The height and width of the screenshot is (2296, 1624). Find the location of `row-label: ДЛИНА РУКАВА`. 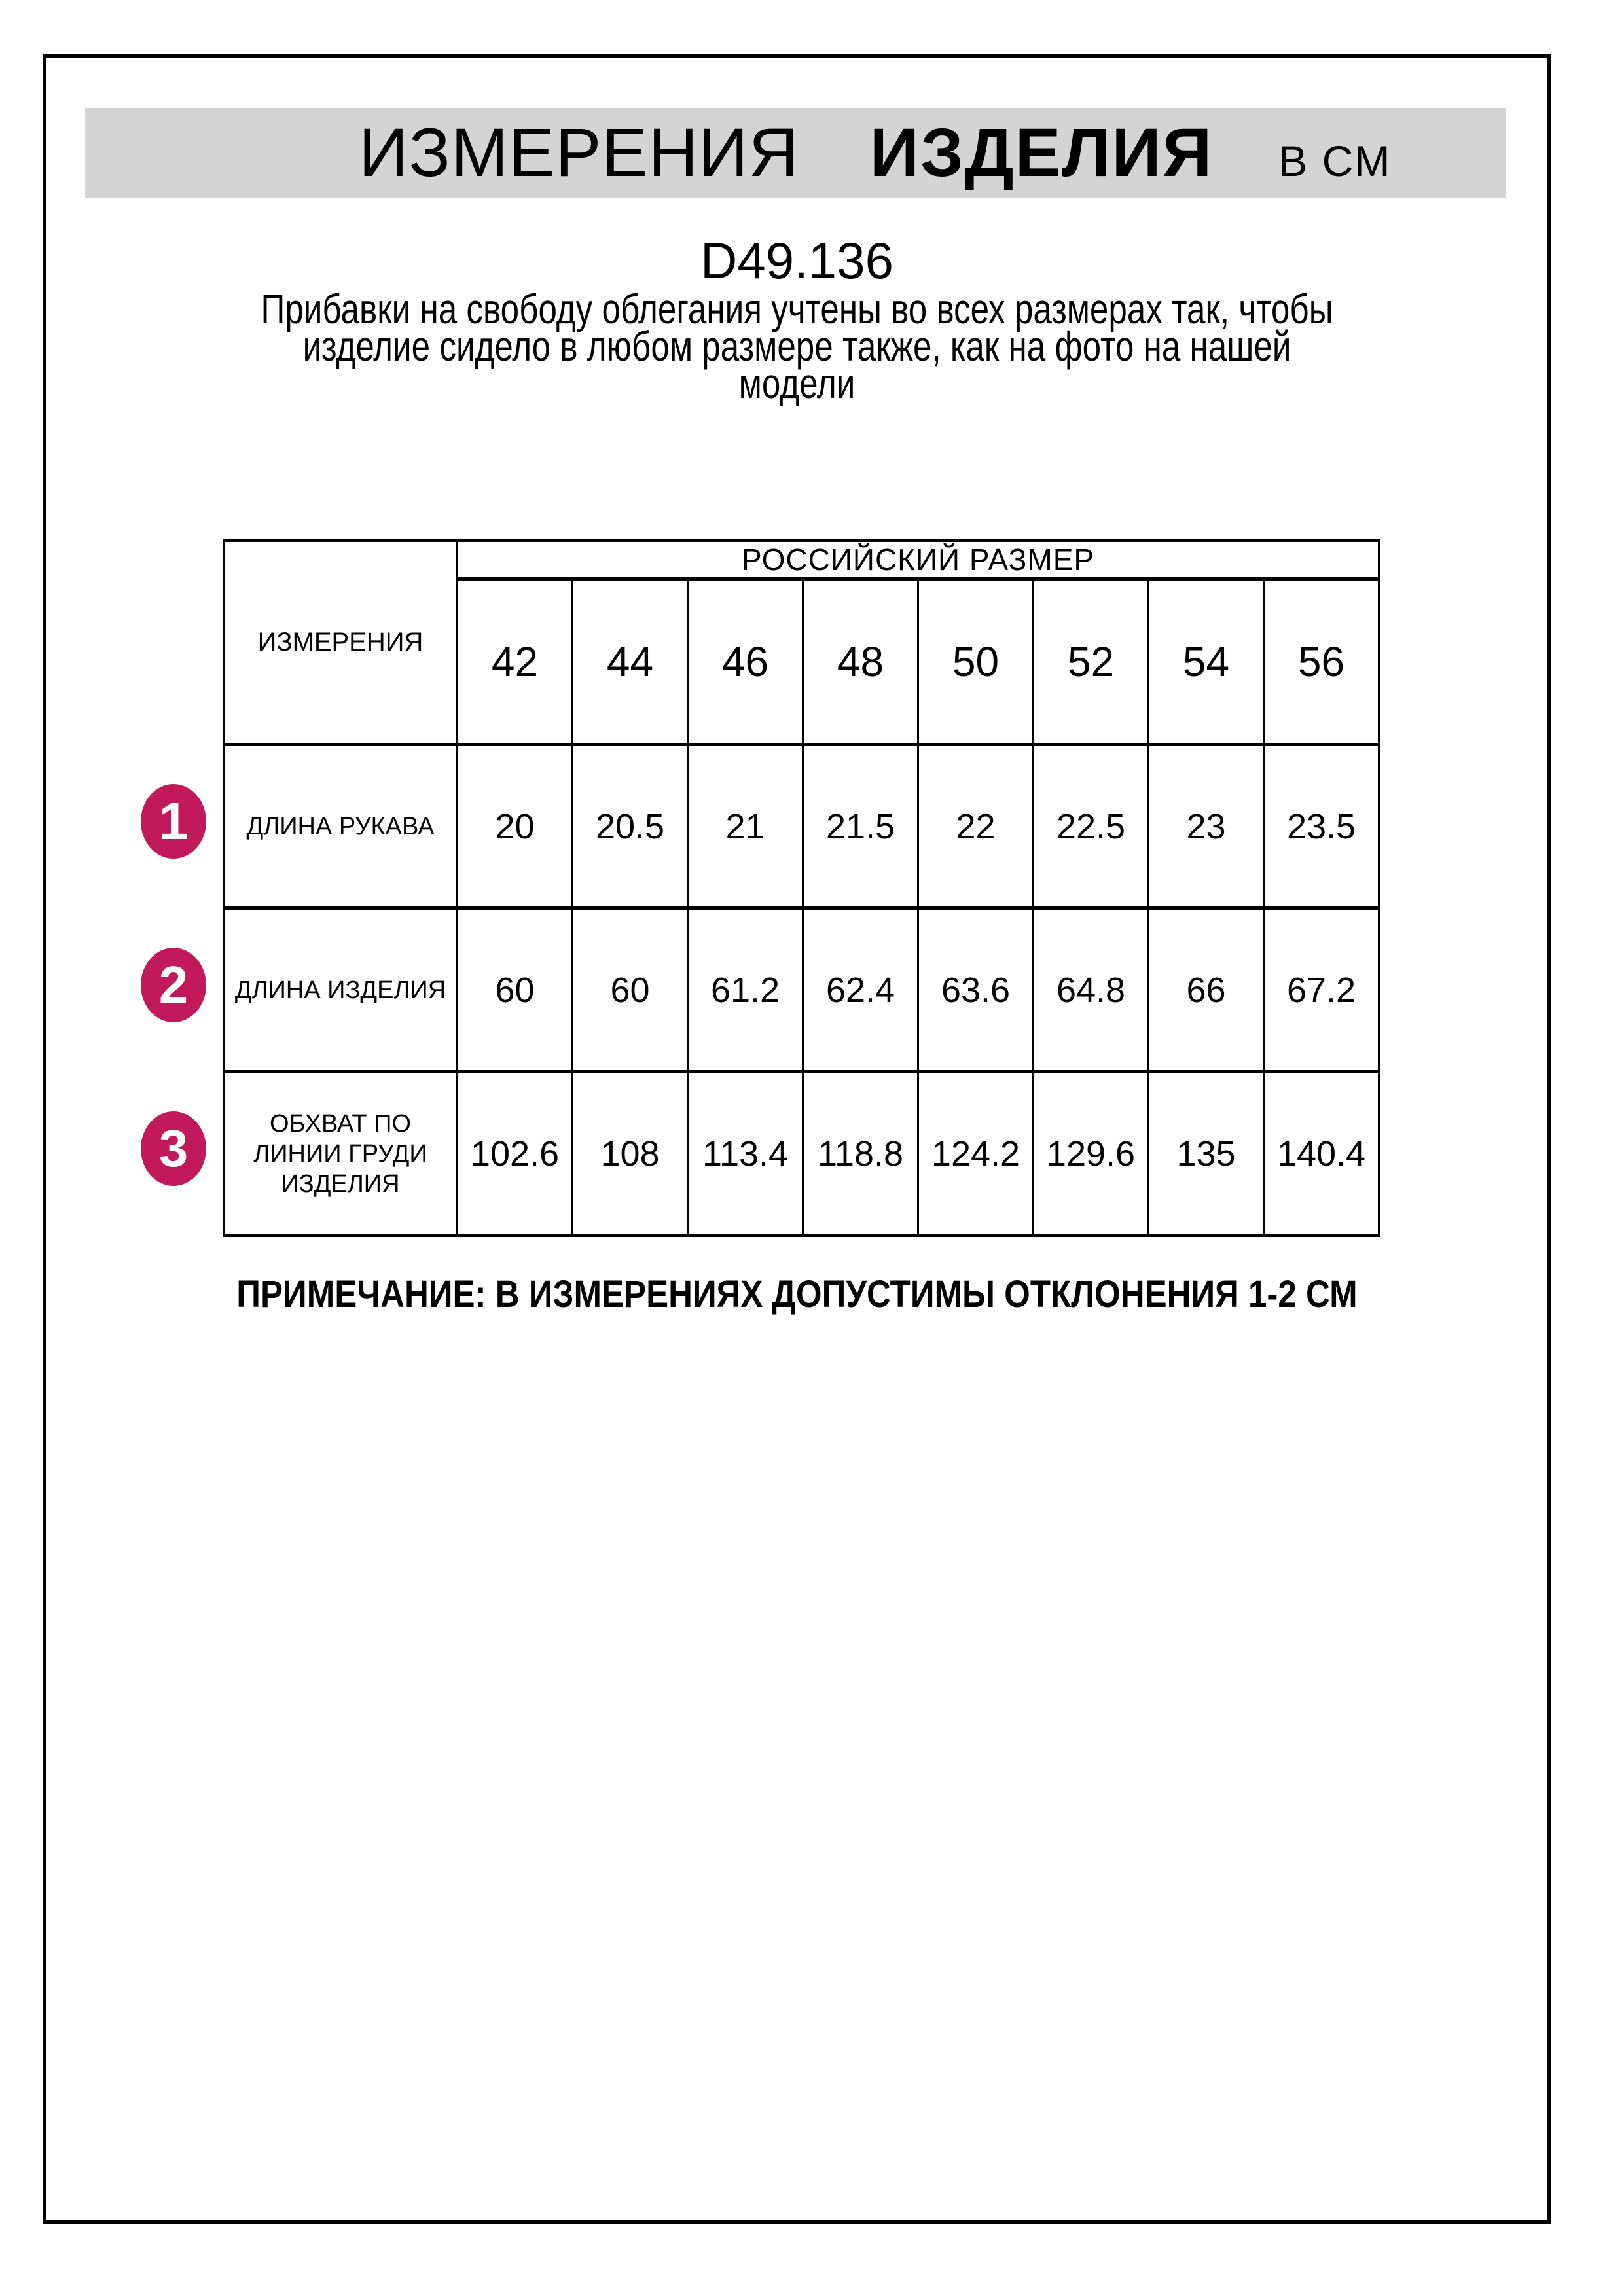

row-label: ДЛИНА РУКАВА is located at coordinates (340, 826).